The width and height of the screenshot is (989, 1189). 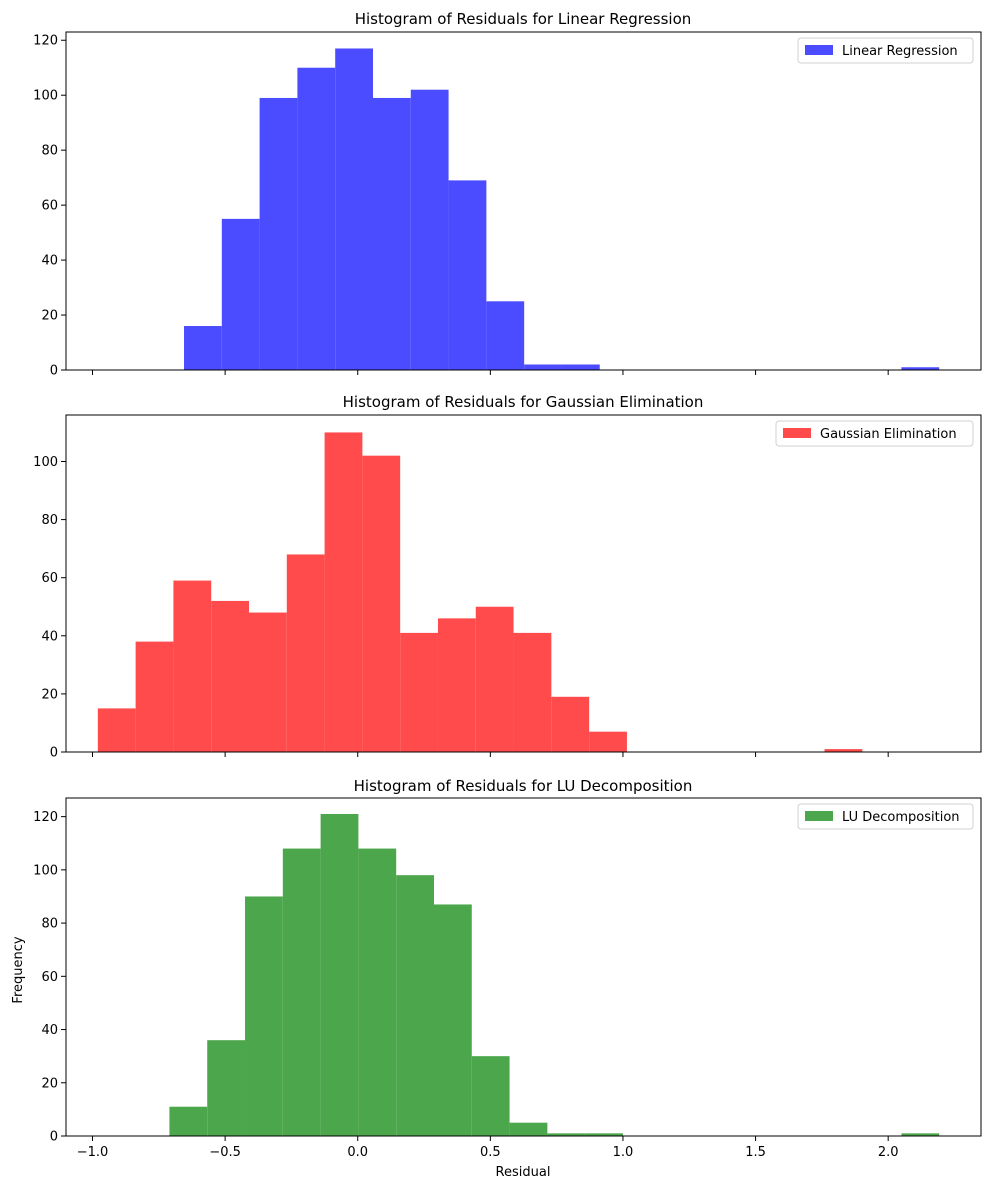 What do you see at coordinates (49, 608) in the screenshot?
I see `y-axis-ticks: 0 20 40 60 80 100` at bounding box center [49, 608].